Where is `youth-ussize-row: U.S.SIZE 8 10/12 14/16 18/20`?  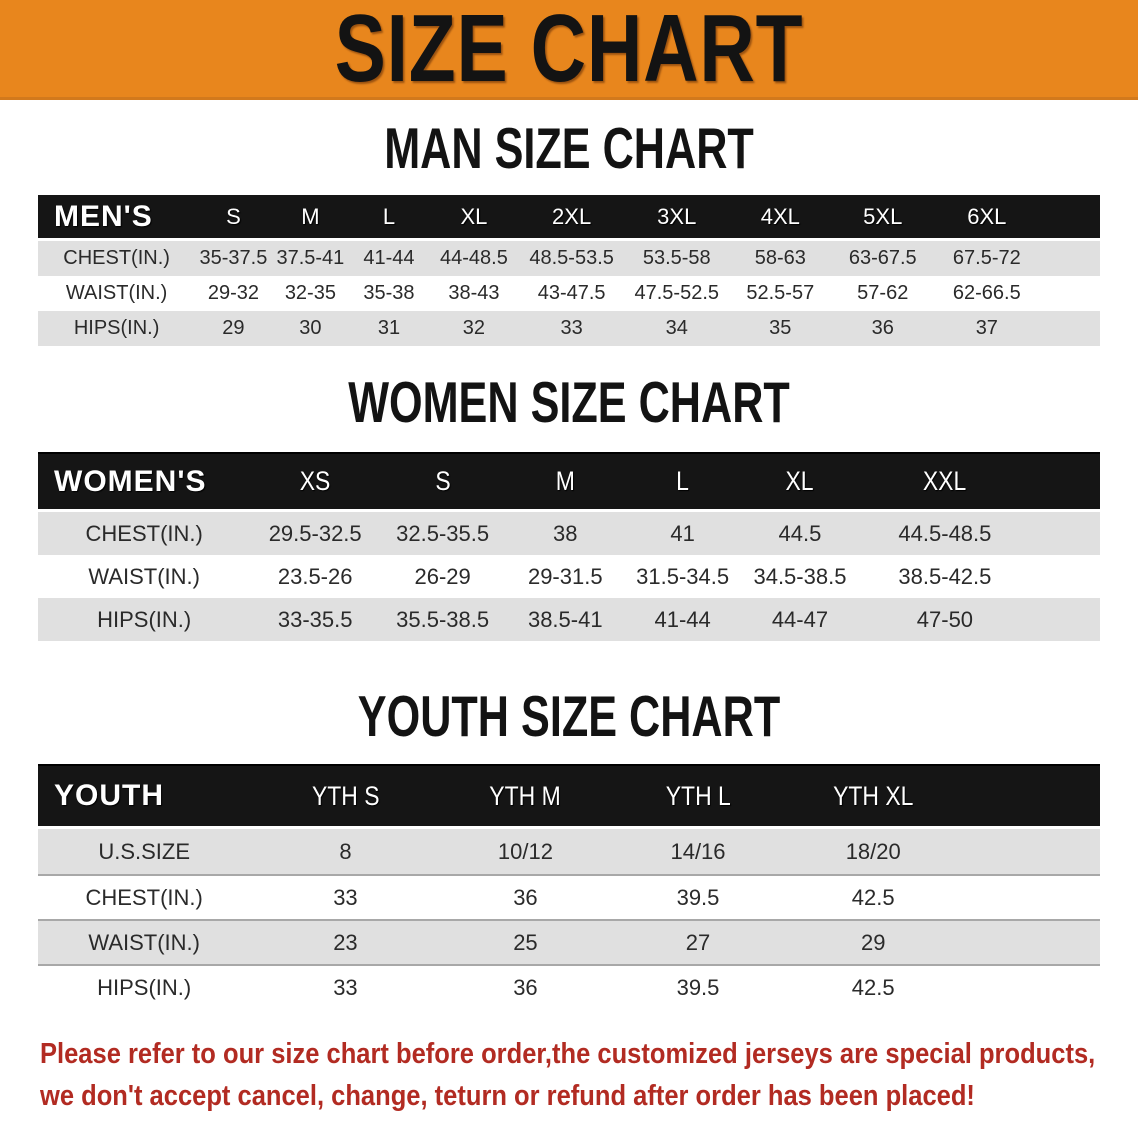
youth-ussize-row: U.S.SIZE 8 10/12 14/16 18/20 is located at coordinates (569, 851).